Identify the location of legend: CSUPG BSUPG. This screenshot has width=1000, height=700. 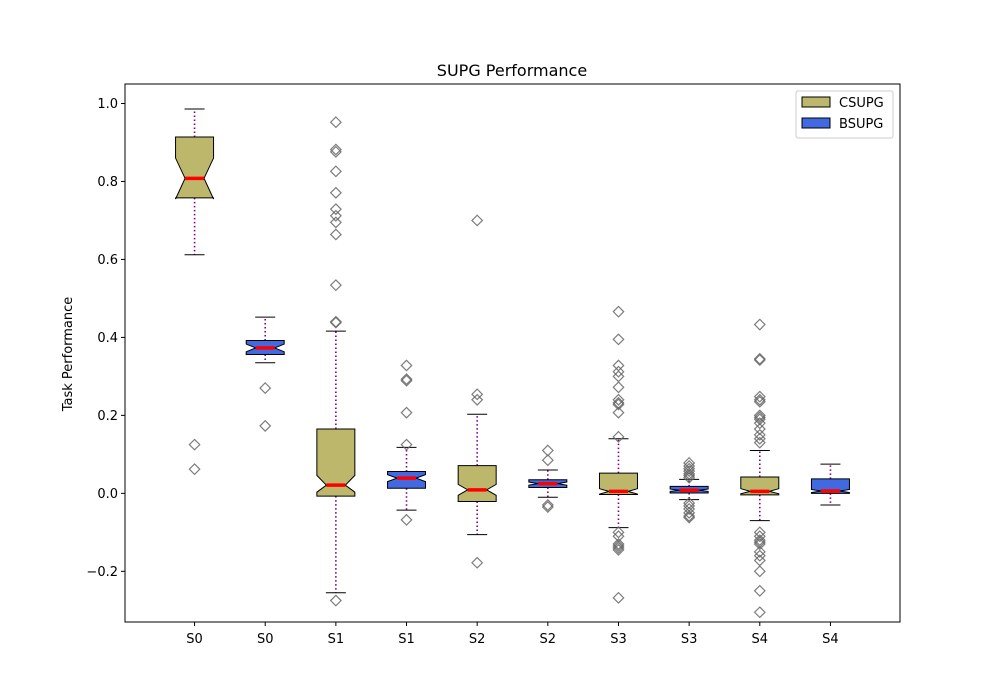
(844, 114).